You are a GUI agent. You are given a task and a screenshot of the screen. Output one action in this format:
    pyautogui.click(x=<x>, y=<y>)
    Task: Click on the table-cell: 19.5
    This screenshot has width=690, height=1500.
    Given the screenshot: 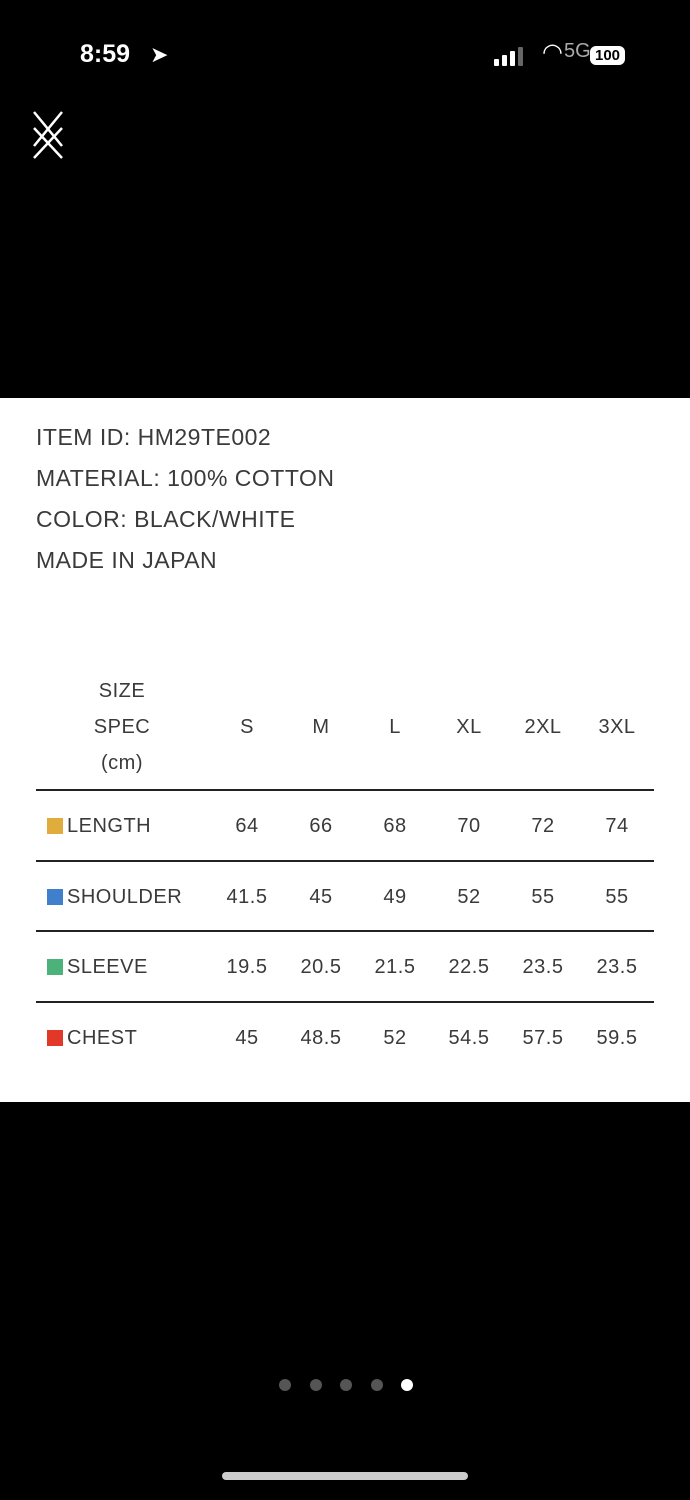 What is the action you would take?
    pyautogui.click(x=247, y=967)
    